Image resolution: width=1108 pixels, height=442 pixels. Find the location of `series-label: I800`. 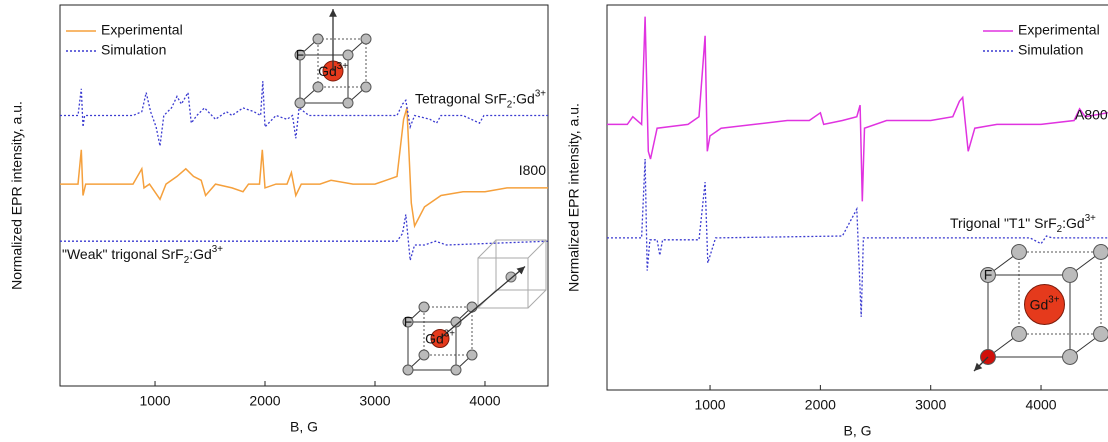

series-label: I800 is located at coordinates (532, 170).